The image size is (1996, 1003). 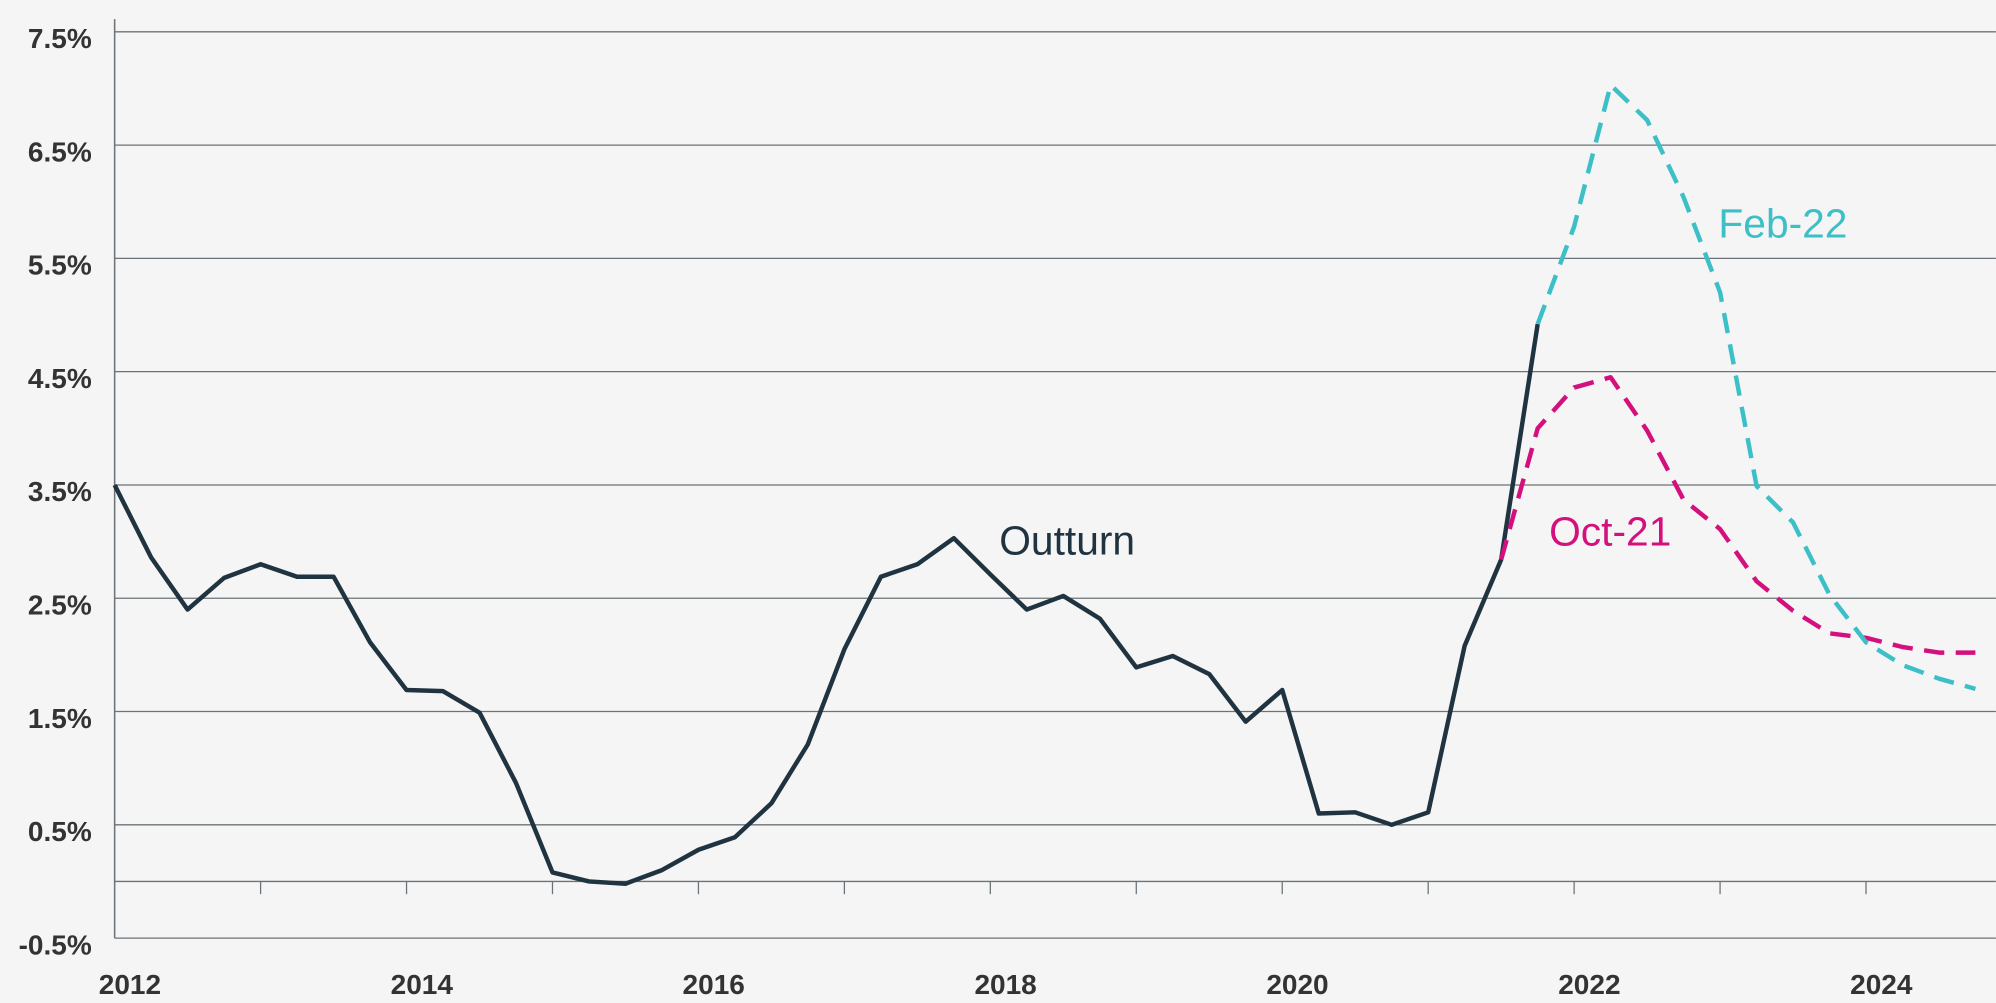 What do you see at coordinates (60, 491) in the screenshot?
I see `y-tick-label: 3.5%` at bounding box center [60, 491].